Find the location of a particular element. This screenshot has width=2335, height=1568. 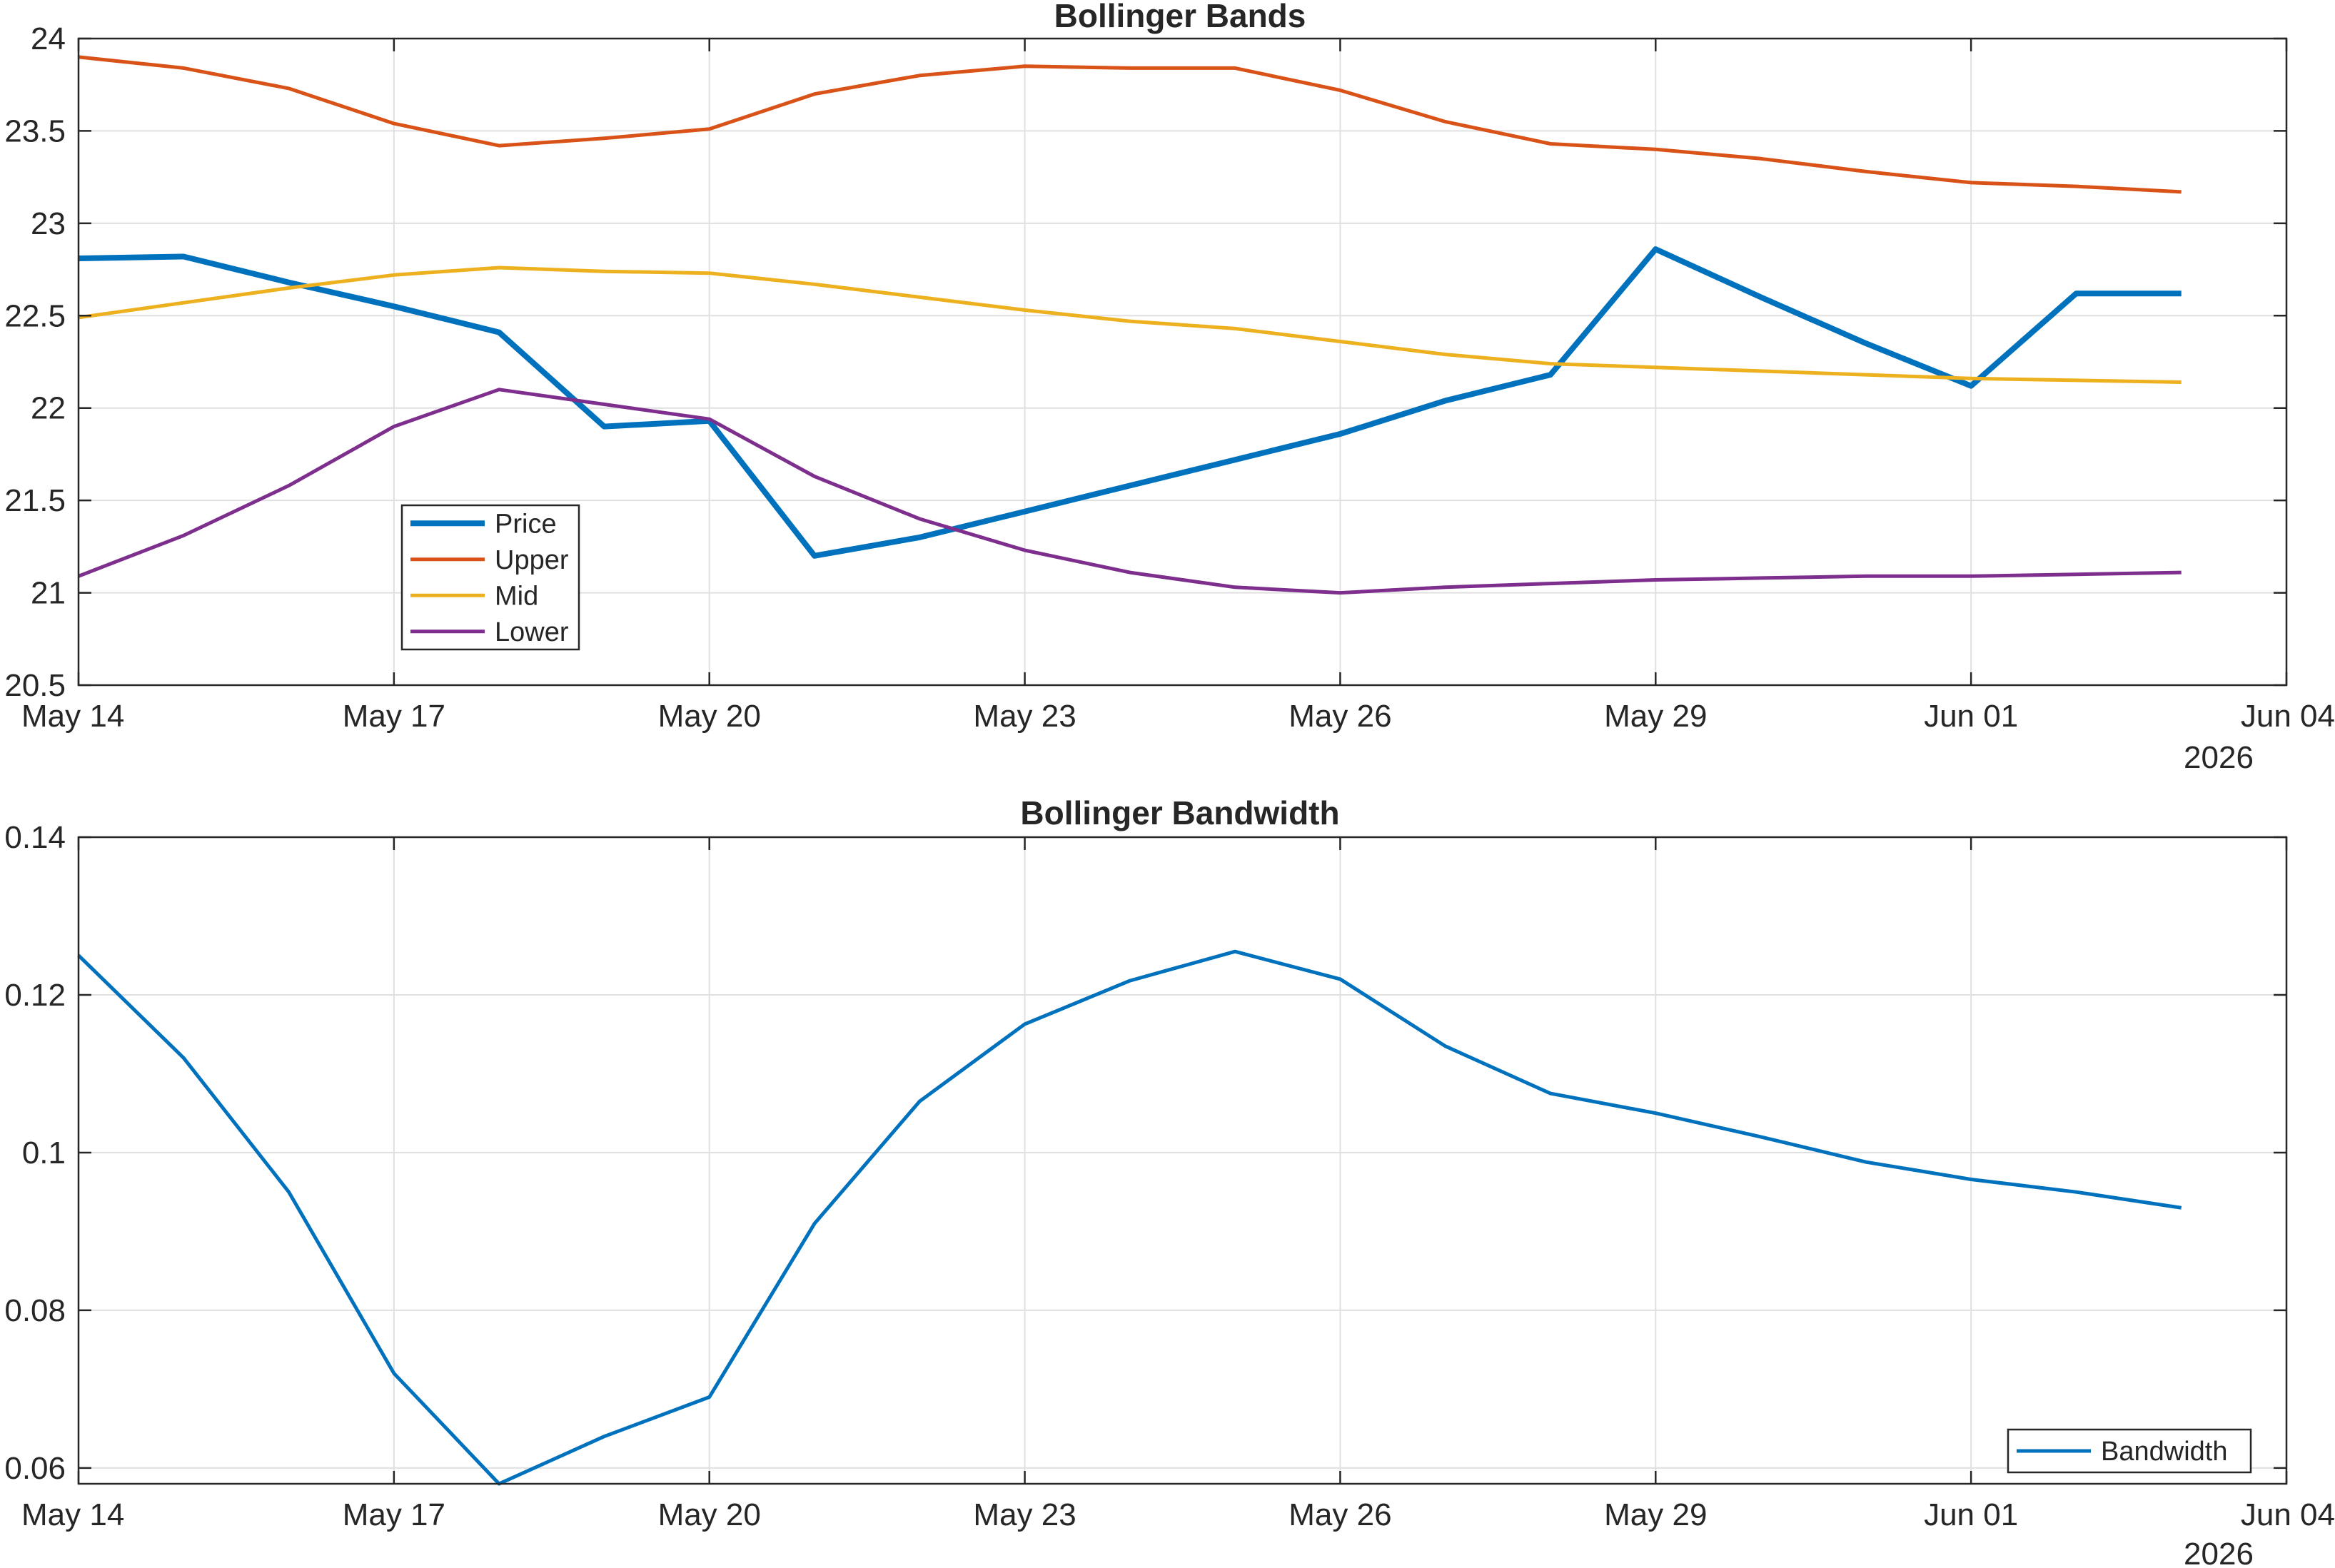

y-tick-labels: 0.06 0.08 0.1 0.12 0.14 is located at coordinates (35, 1153).